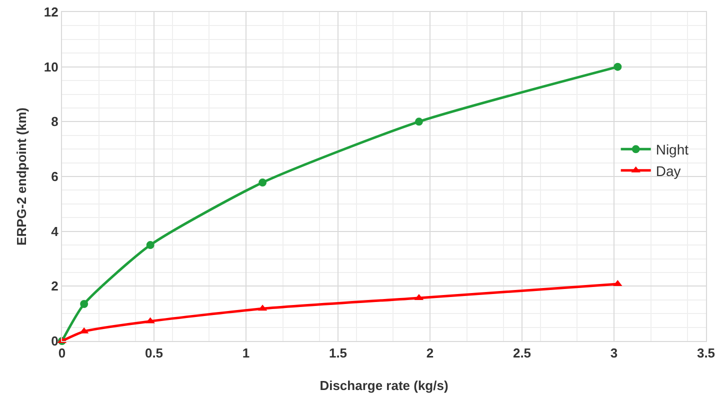  What do you see at coordinates (246, 353) in the screenshot?
I see `x-tick-label: 1` at bounding box center [246, 353].